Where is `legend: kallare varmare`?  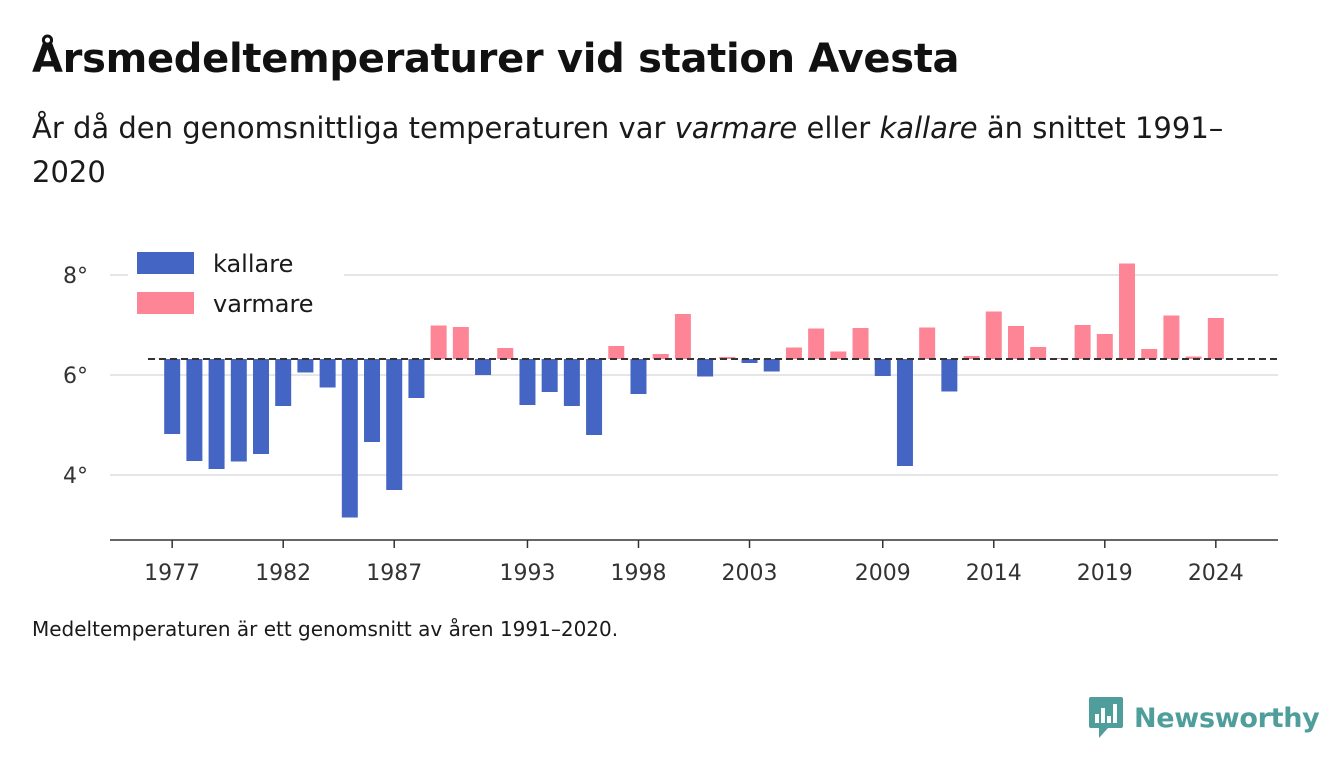
legend: kallare varmare is located at coordinates (236, 285).